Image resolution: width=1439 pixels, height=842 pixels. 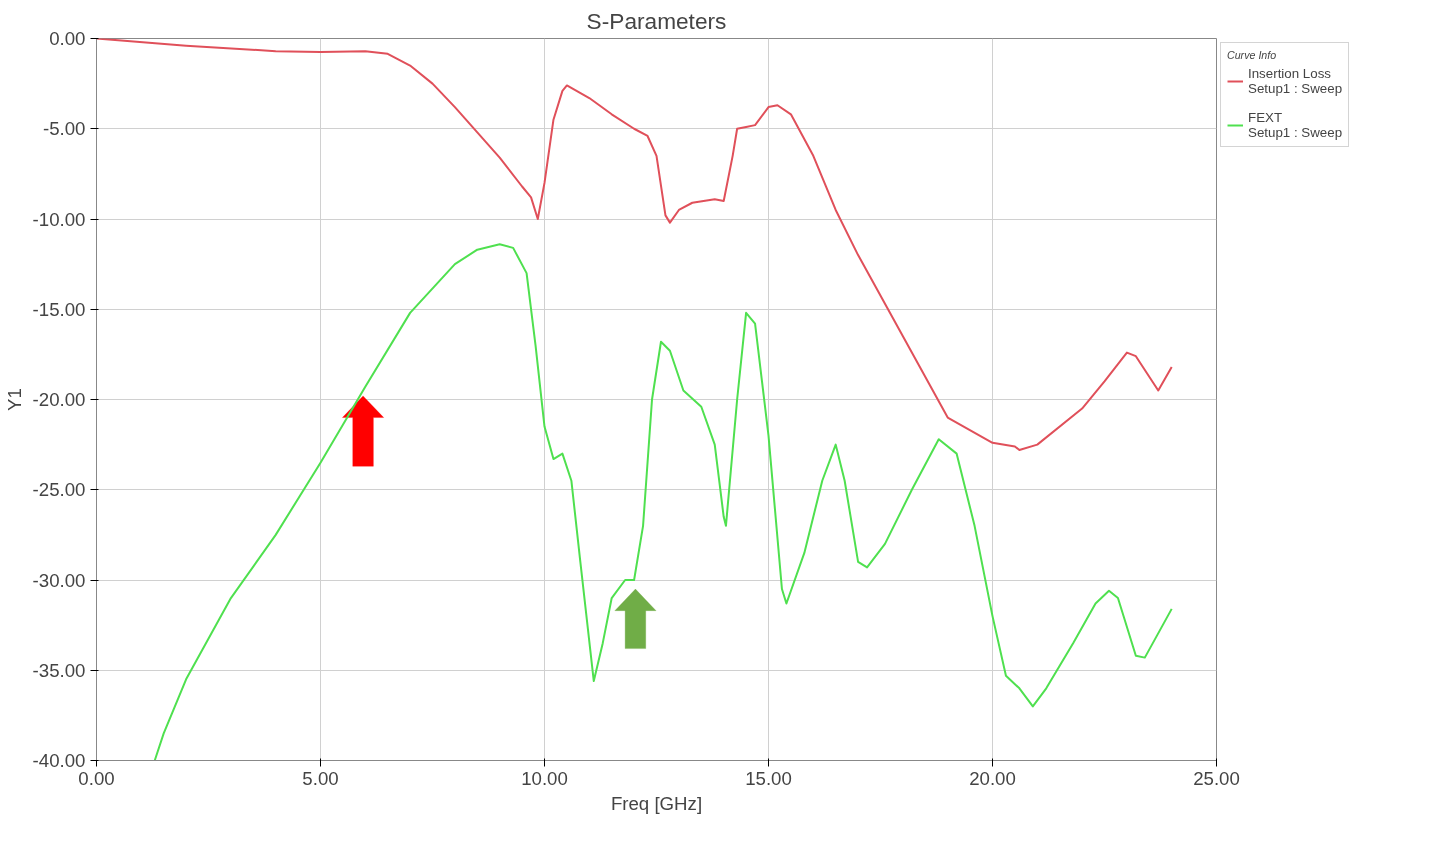 I want to click on chart-title: S-Parameters, so click(x=656, y=20).